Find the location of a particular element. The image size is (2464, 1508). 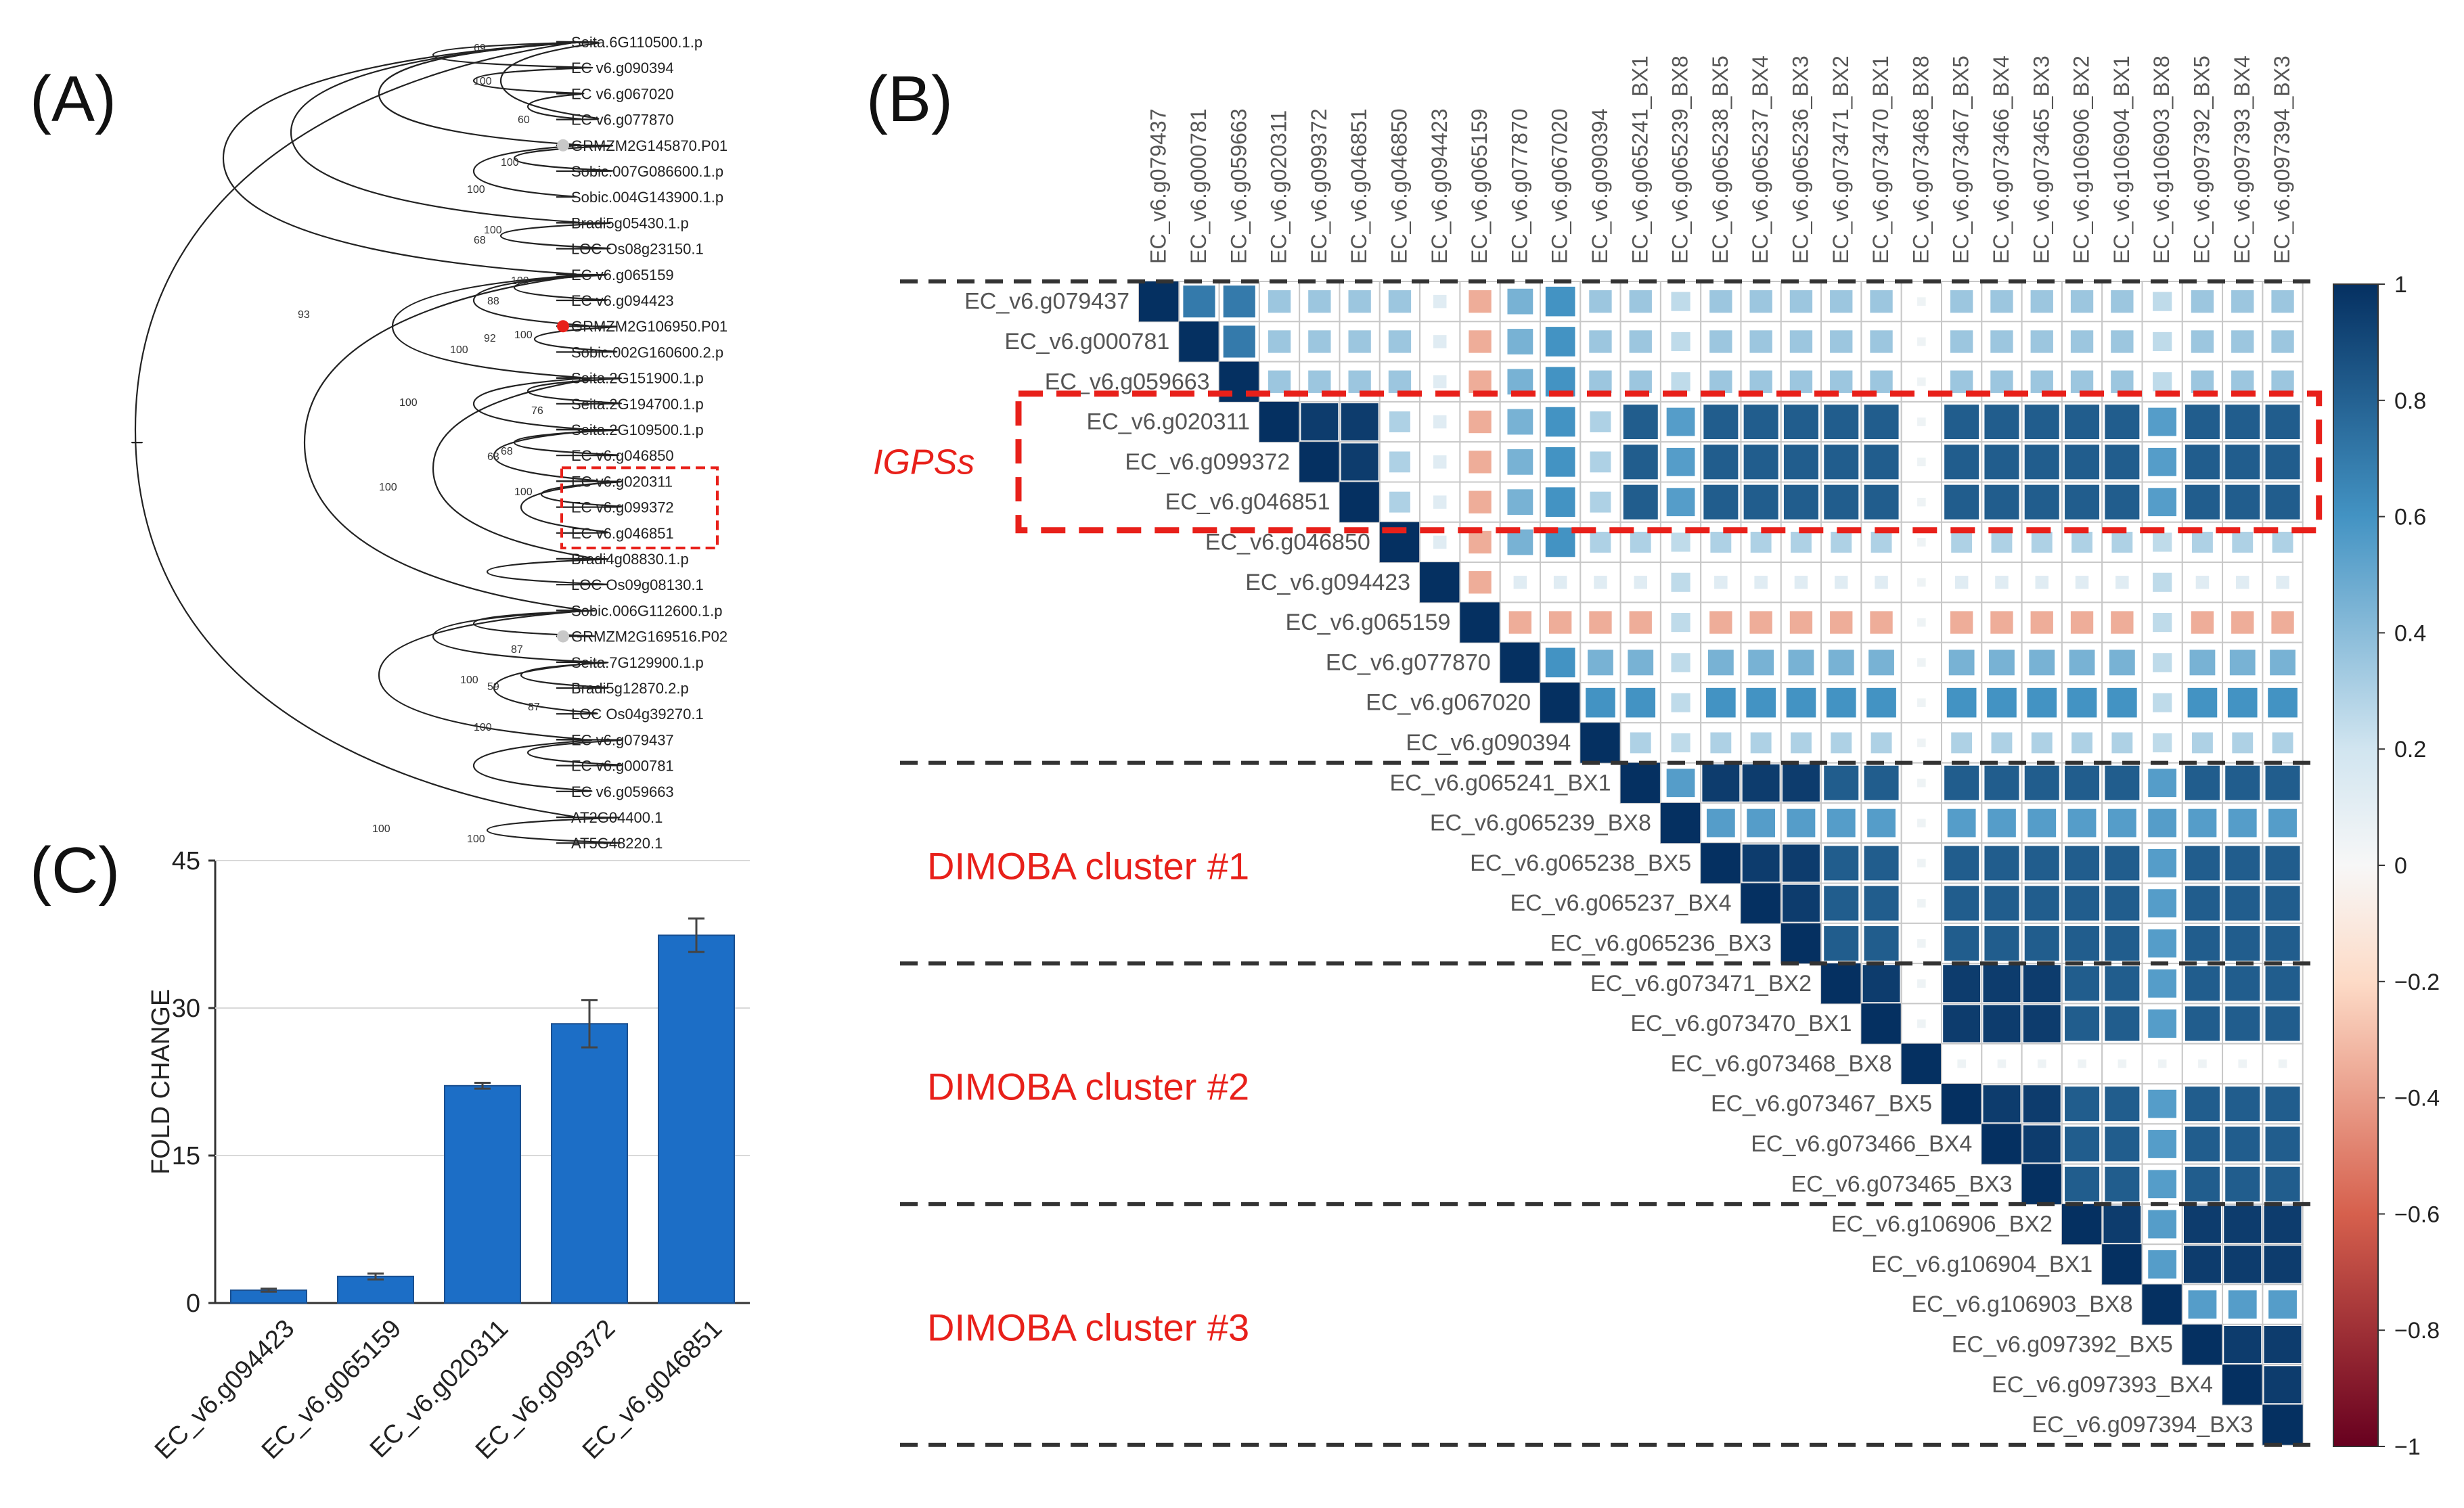

heatmap-row-label: EC_v6.g106904_BX1 is located at coordinates (1981, 1264).